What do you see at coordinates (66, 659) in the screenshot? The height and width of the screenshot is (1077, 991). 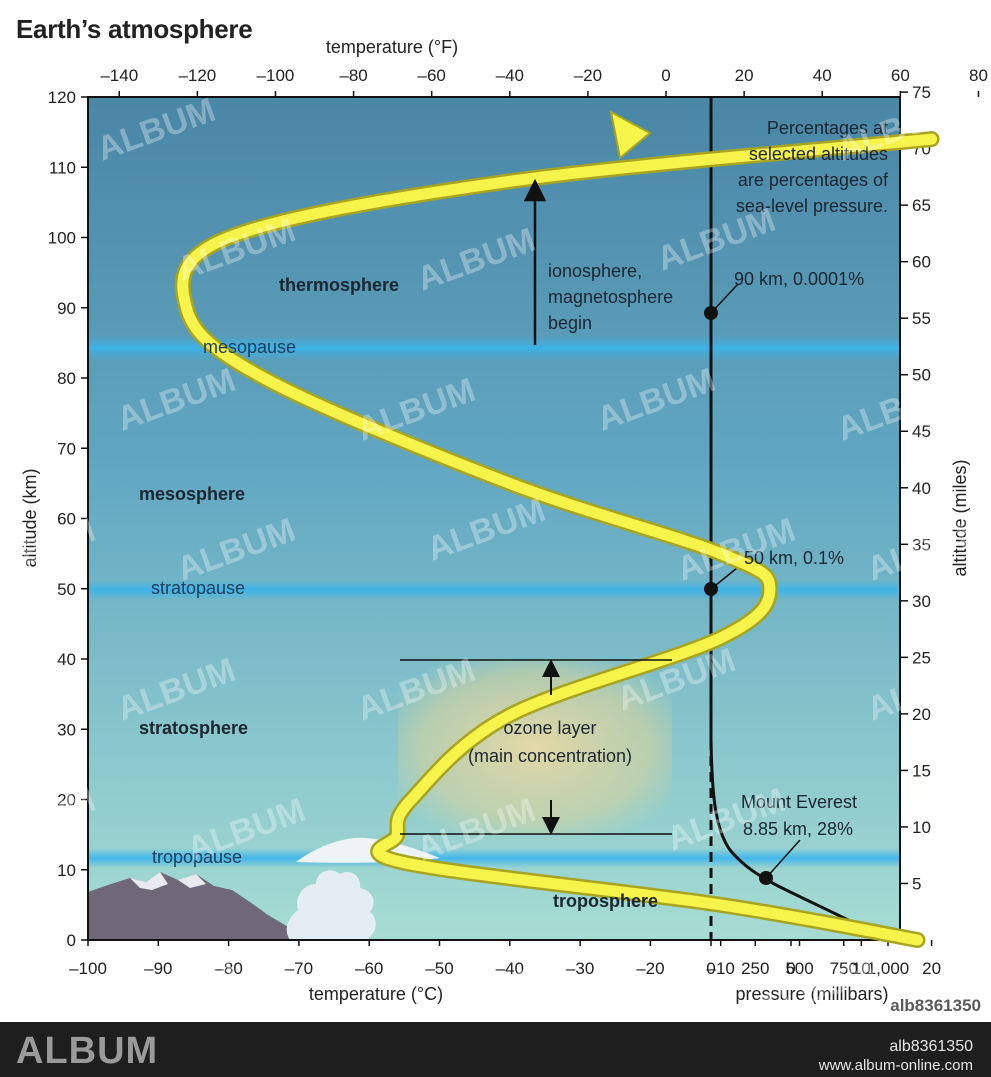 I see `km-tick-label: 40` at bounding box center [66, 659].